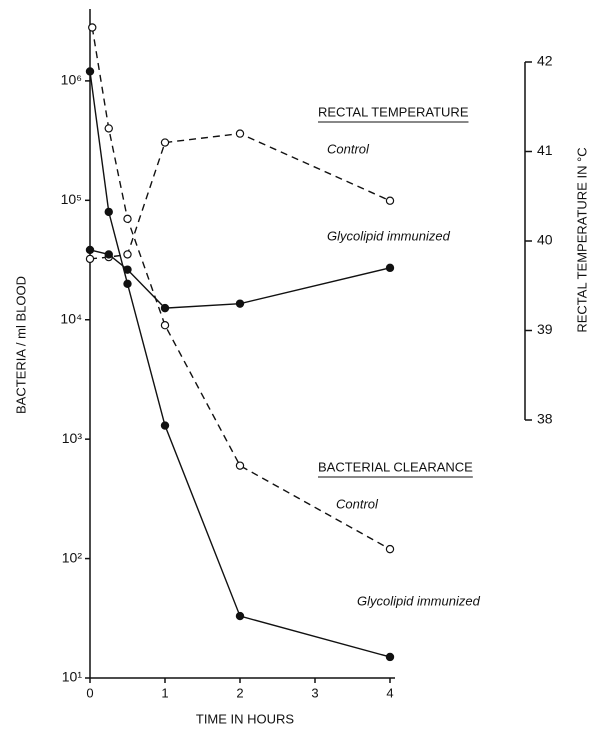 Image resolution: width=595 pixels, height=733 pixels. I want to click on y2-tick-label: 38, so click(545, 419).